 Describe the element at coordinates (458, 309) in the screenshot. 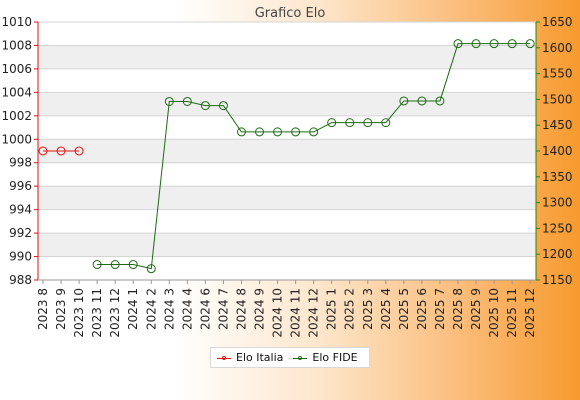

I see `x-tick-label: 2025 8` at that location.